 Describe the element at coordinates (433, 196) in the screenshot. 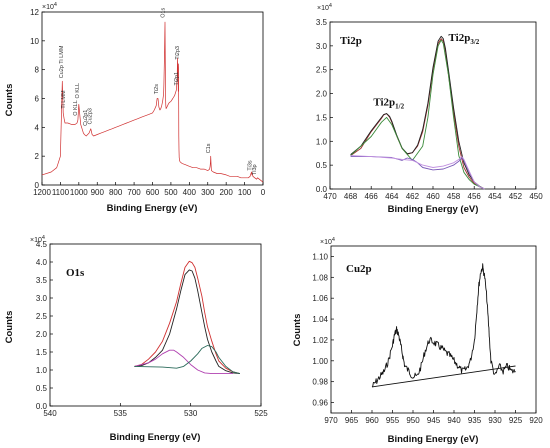

I see `ti2p-x-tick-label-5: 460` at that location.